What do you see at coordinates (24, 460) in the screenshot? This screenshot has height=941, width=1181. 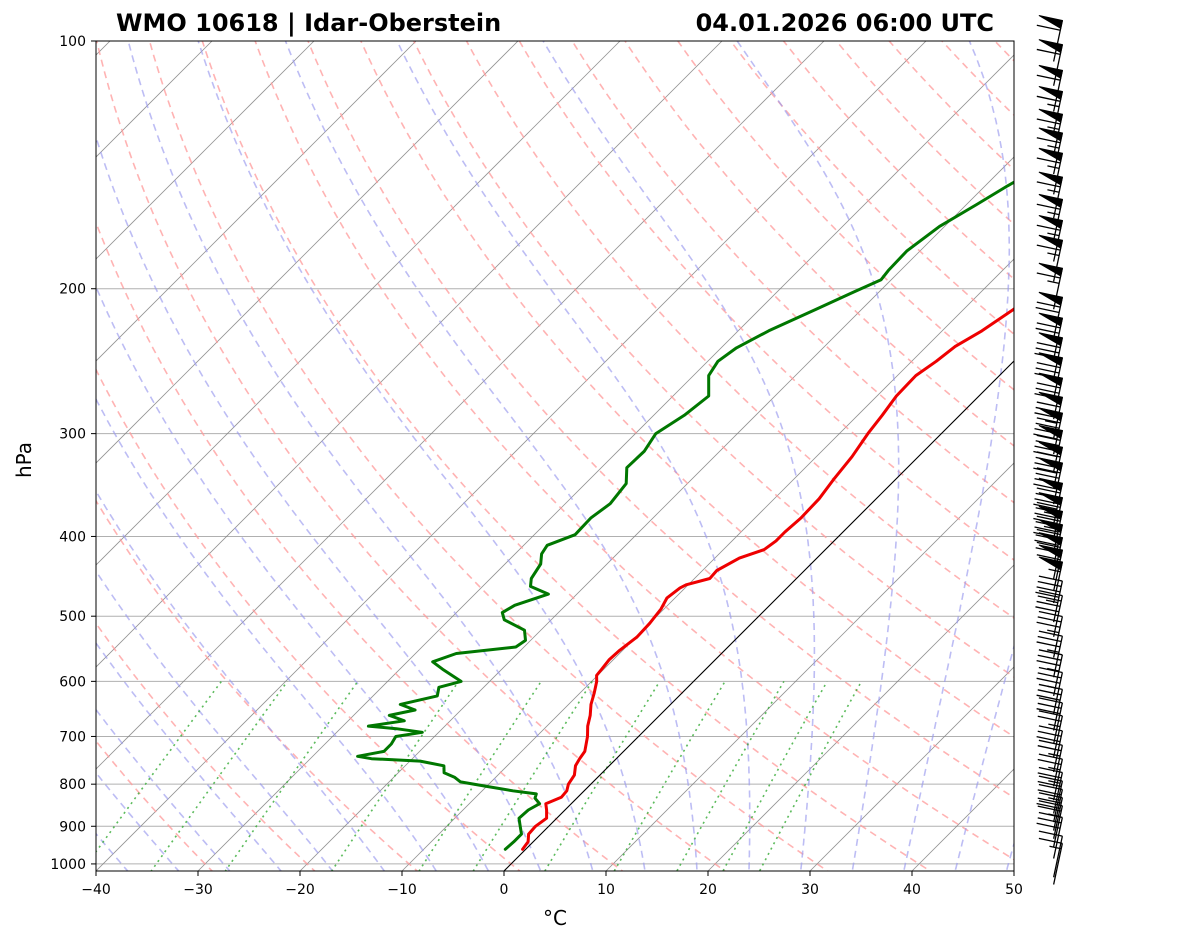 I see `y-axis-label: hPa` at bounding box center [24, 460].